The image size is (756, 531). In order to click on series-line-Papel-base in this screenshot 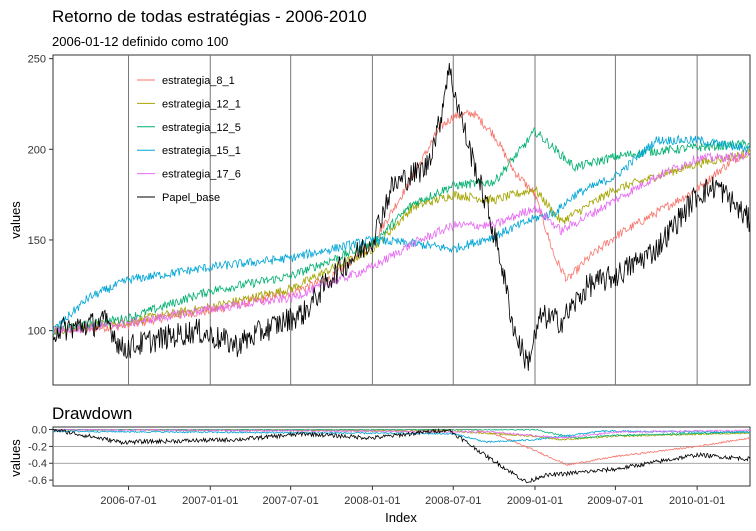, I will do `click(401, 456)`.